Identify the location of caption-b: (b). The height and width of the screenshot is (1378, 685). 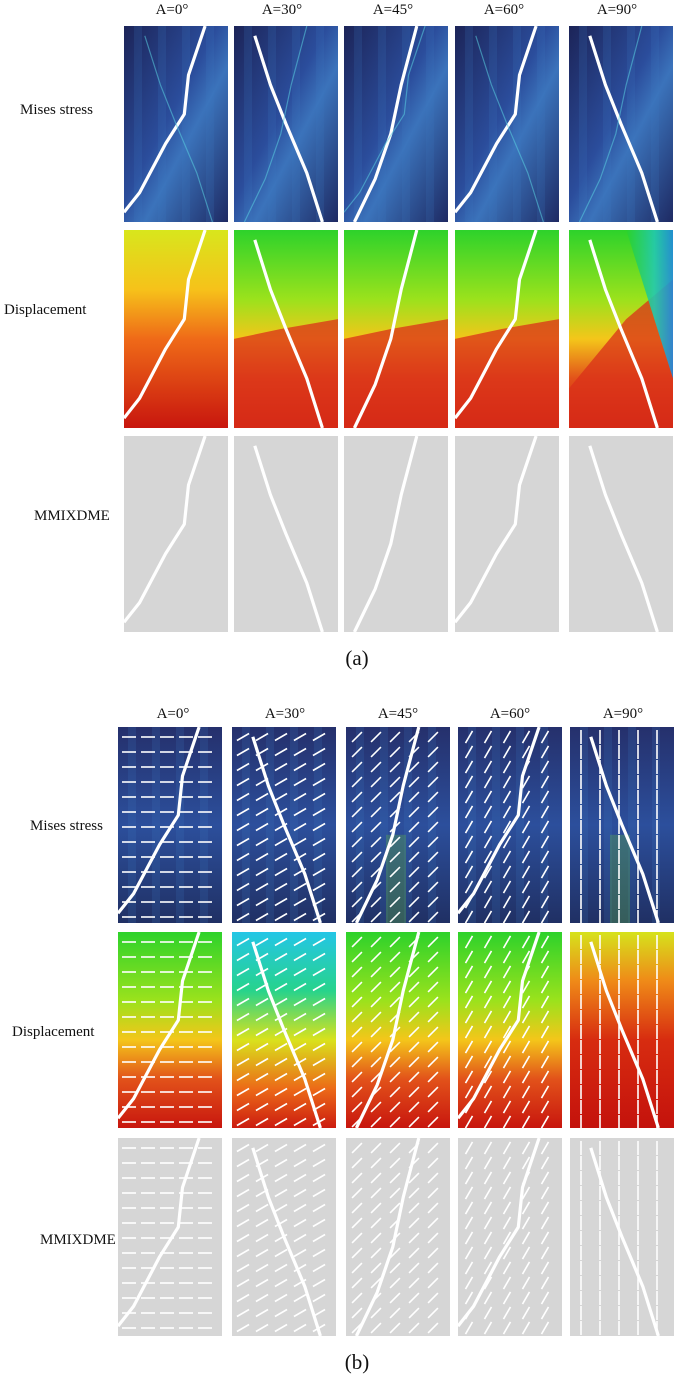
(357, 1362).